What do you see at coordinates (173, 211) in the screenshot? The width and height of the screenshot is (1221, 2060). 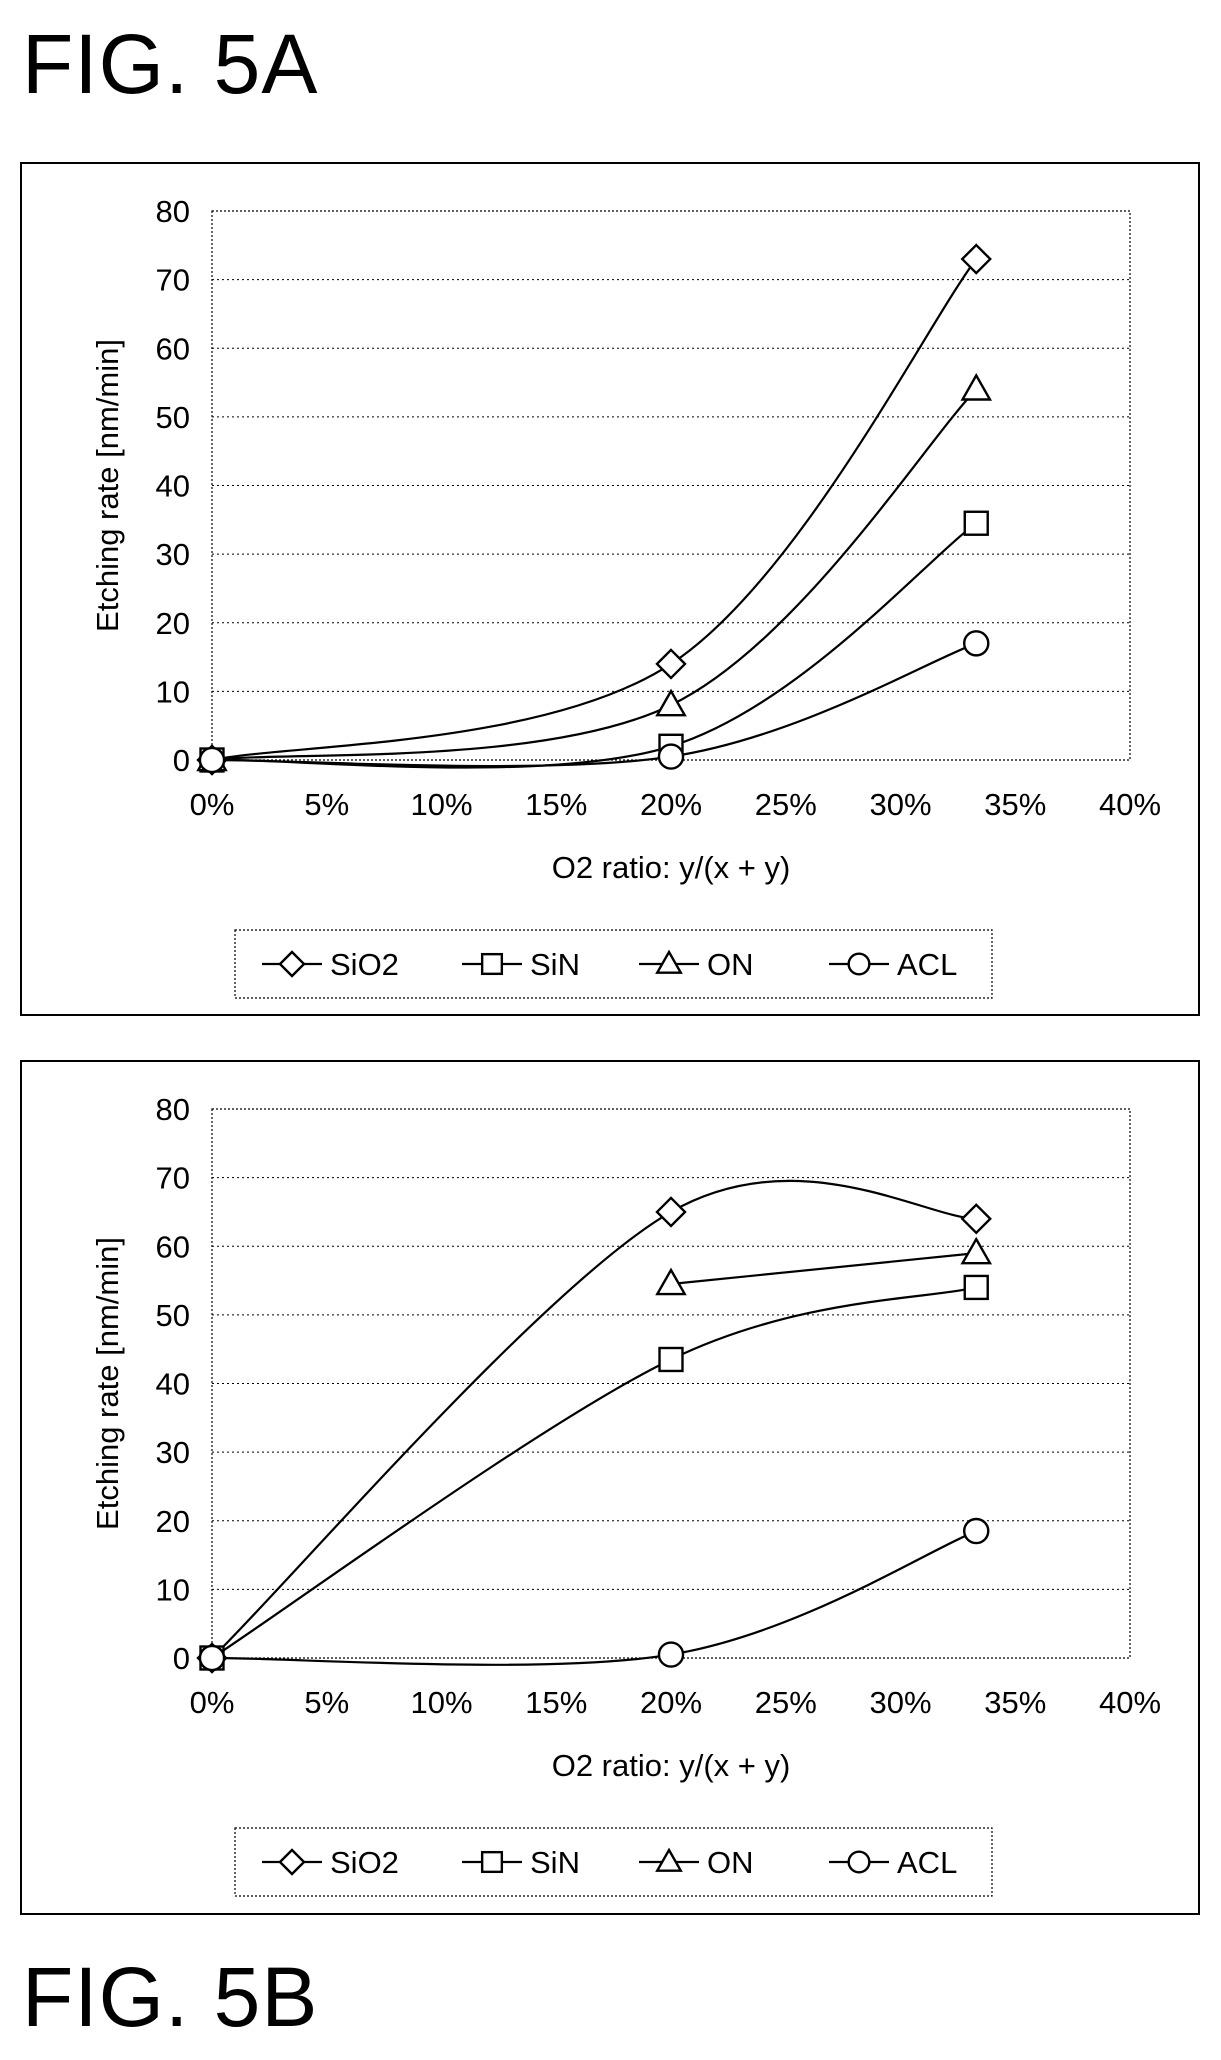 I see `chart-a-y-tick-label: 80` at bounding box center [173, 211].